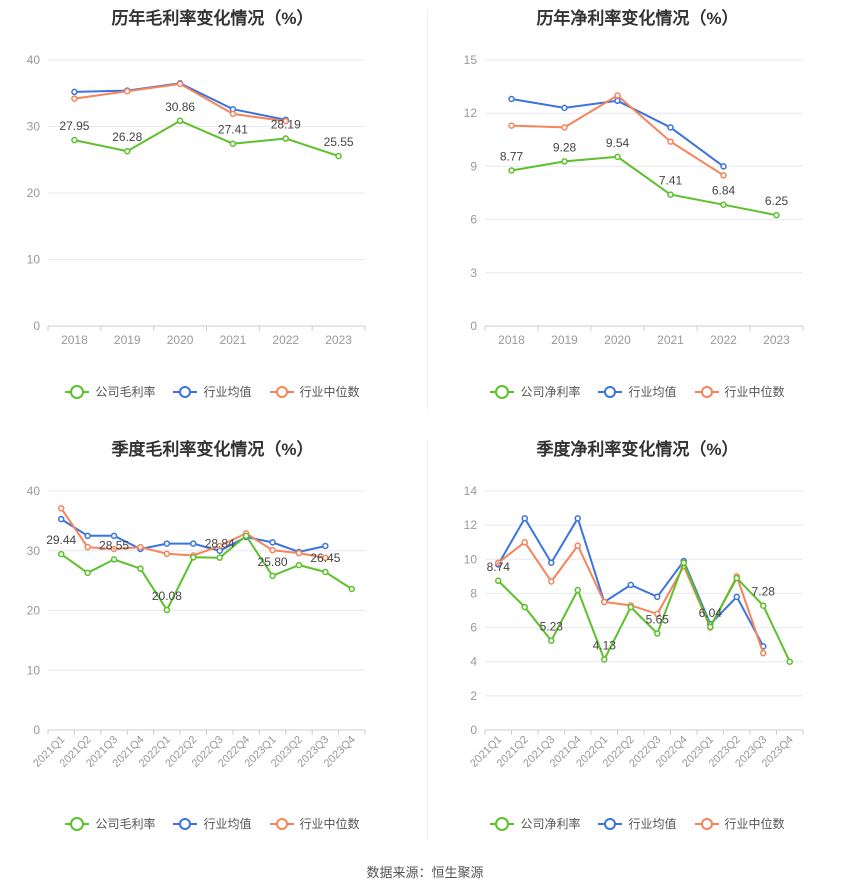  Describe the element at coordinates (618, 143) in the screenshot. I see `data-label: 9.54` at that location.